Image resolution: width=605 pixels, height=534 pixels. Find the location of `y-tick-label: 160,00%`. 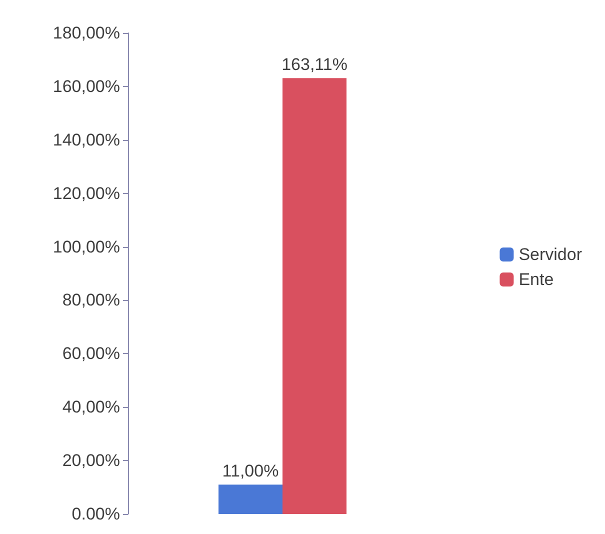

y-tick-label: 160,00% is located at coordinates (86, 86).